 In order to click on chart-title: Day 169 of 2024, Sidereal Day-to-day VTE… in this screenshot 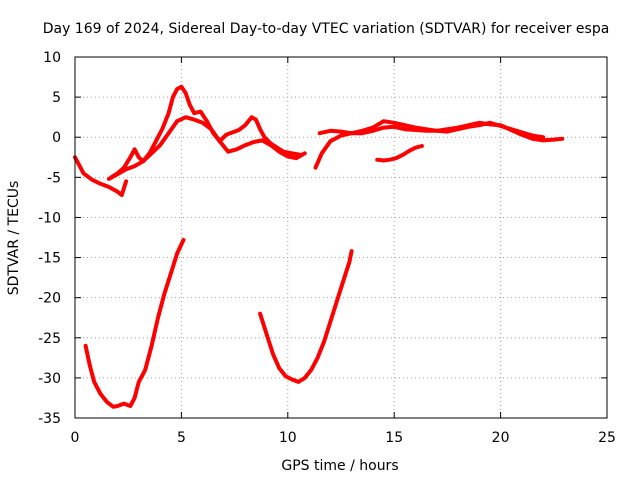, I will do `click(326, 29)`.